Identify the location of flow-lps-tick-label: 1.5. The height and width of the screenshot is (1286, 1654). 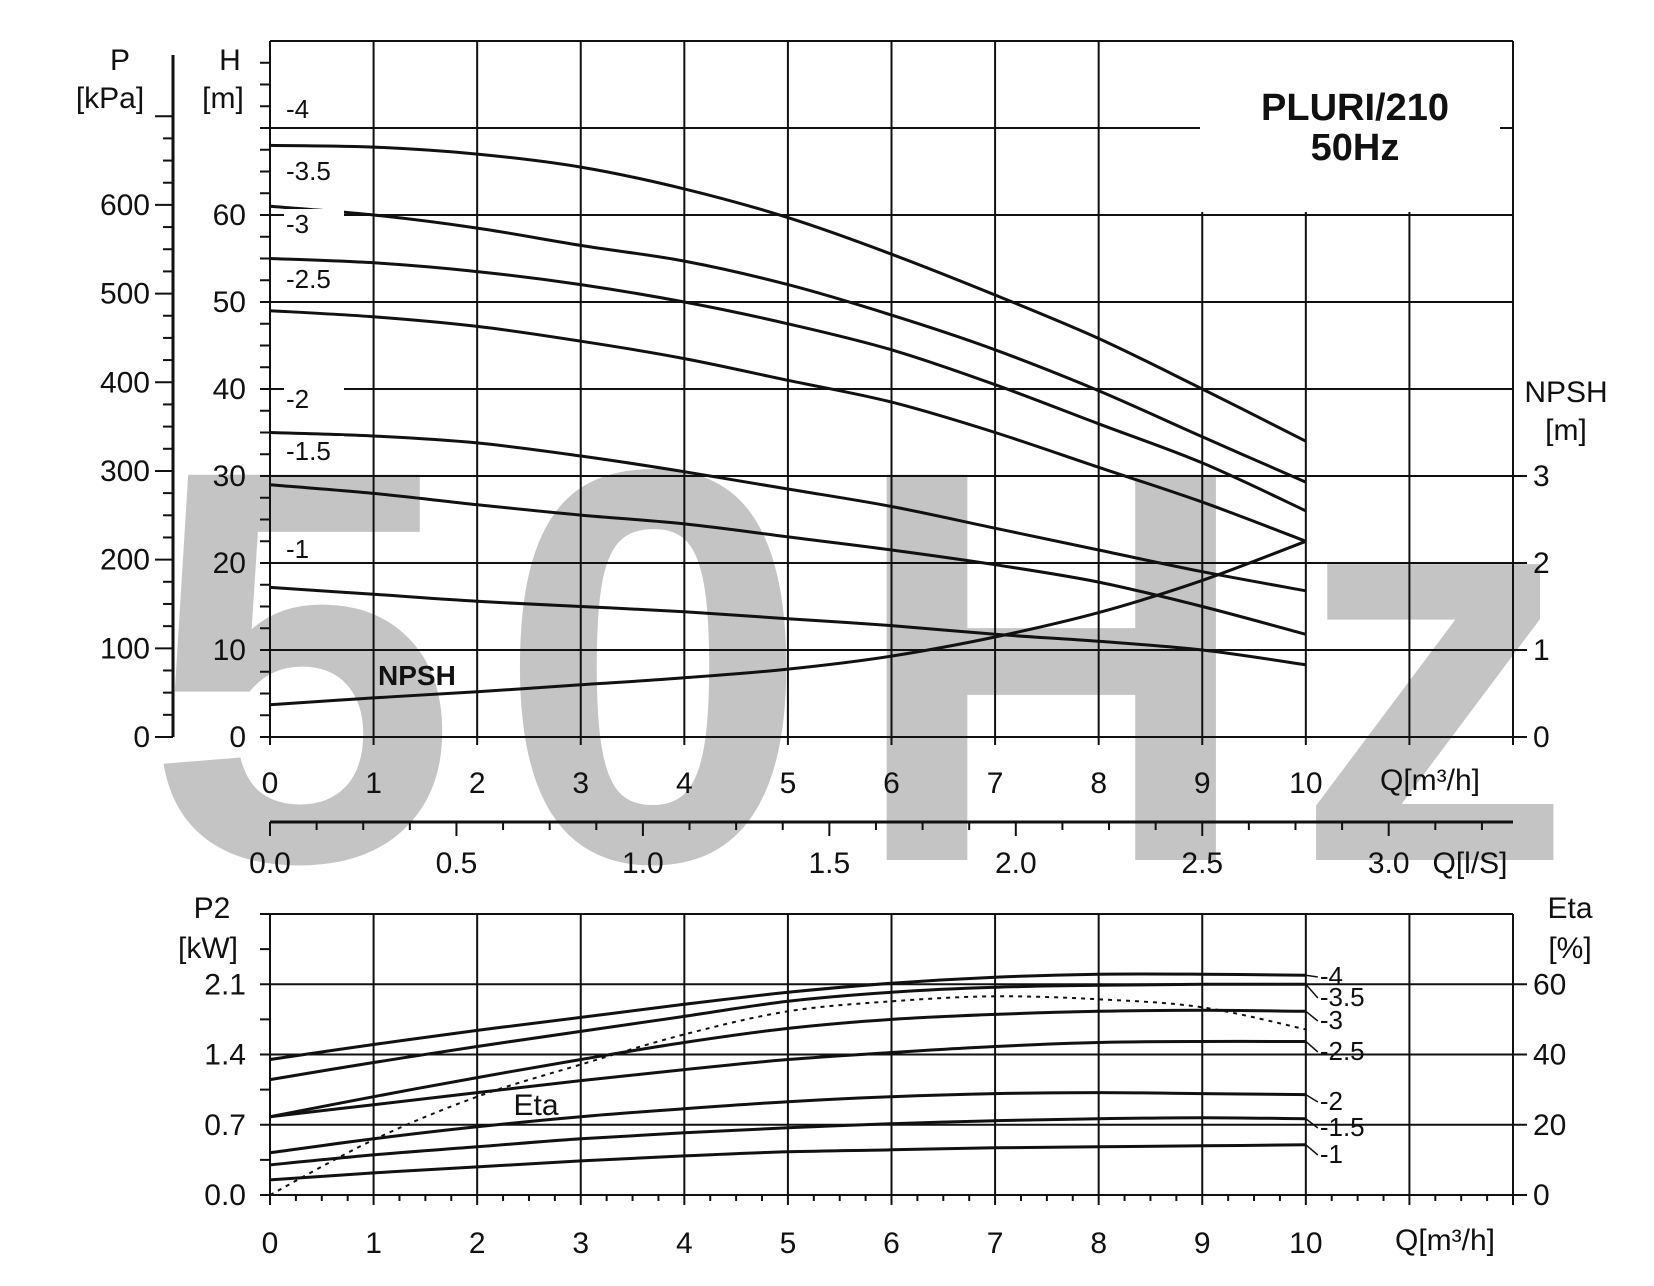
(829, 863).